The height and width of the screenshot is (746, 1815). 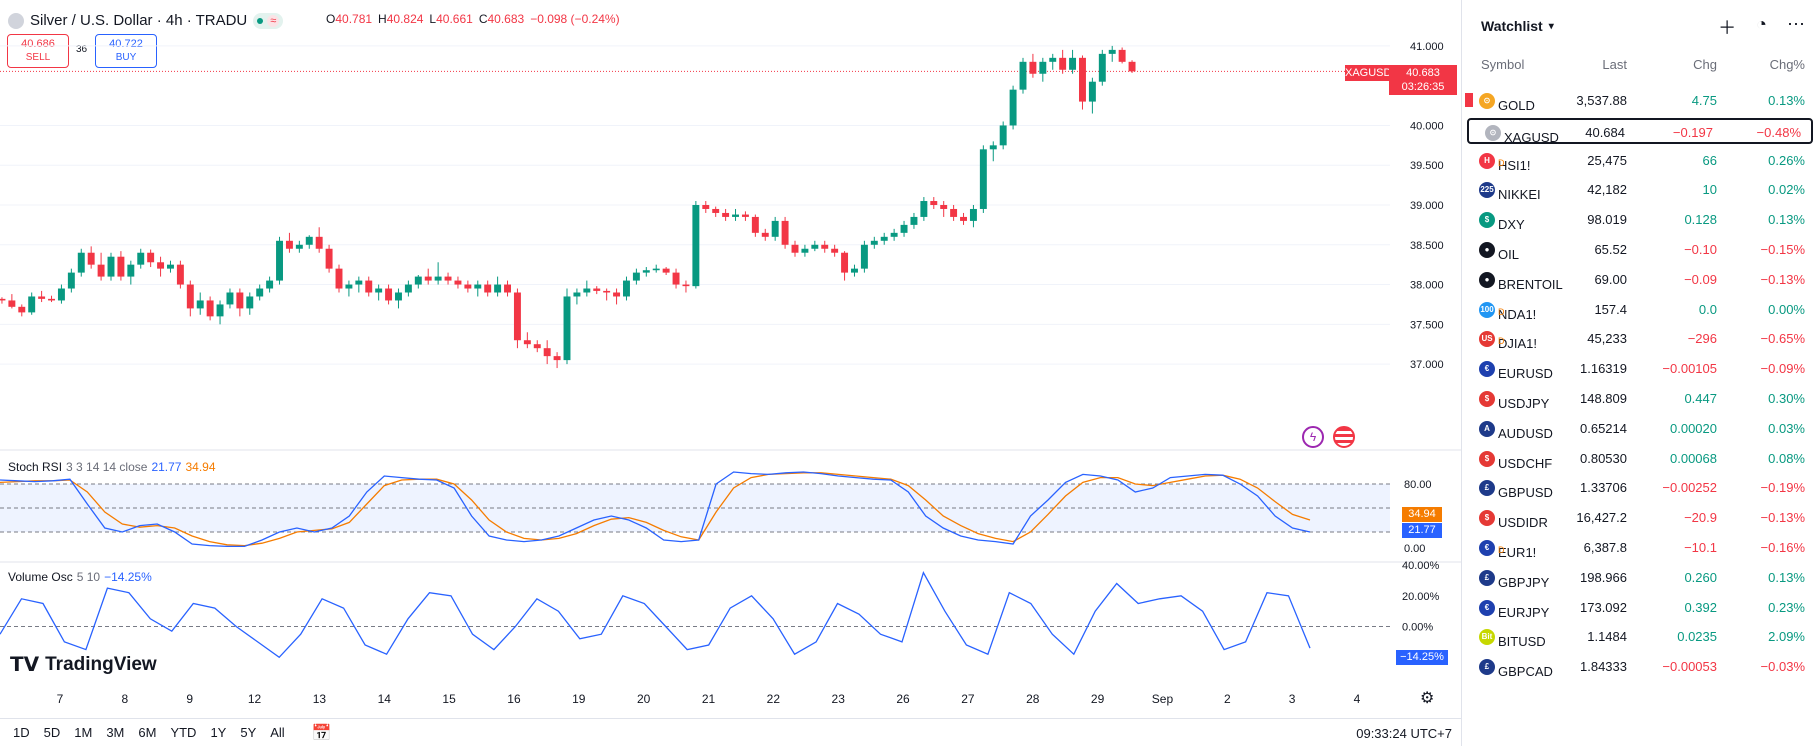 I want to click on watchlist-row: $ USDCHF 0.80530 0.00068 0.08%, so click(x=1639, y=459).